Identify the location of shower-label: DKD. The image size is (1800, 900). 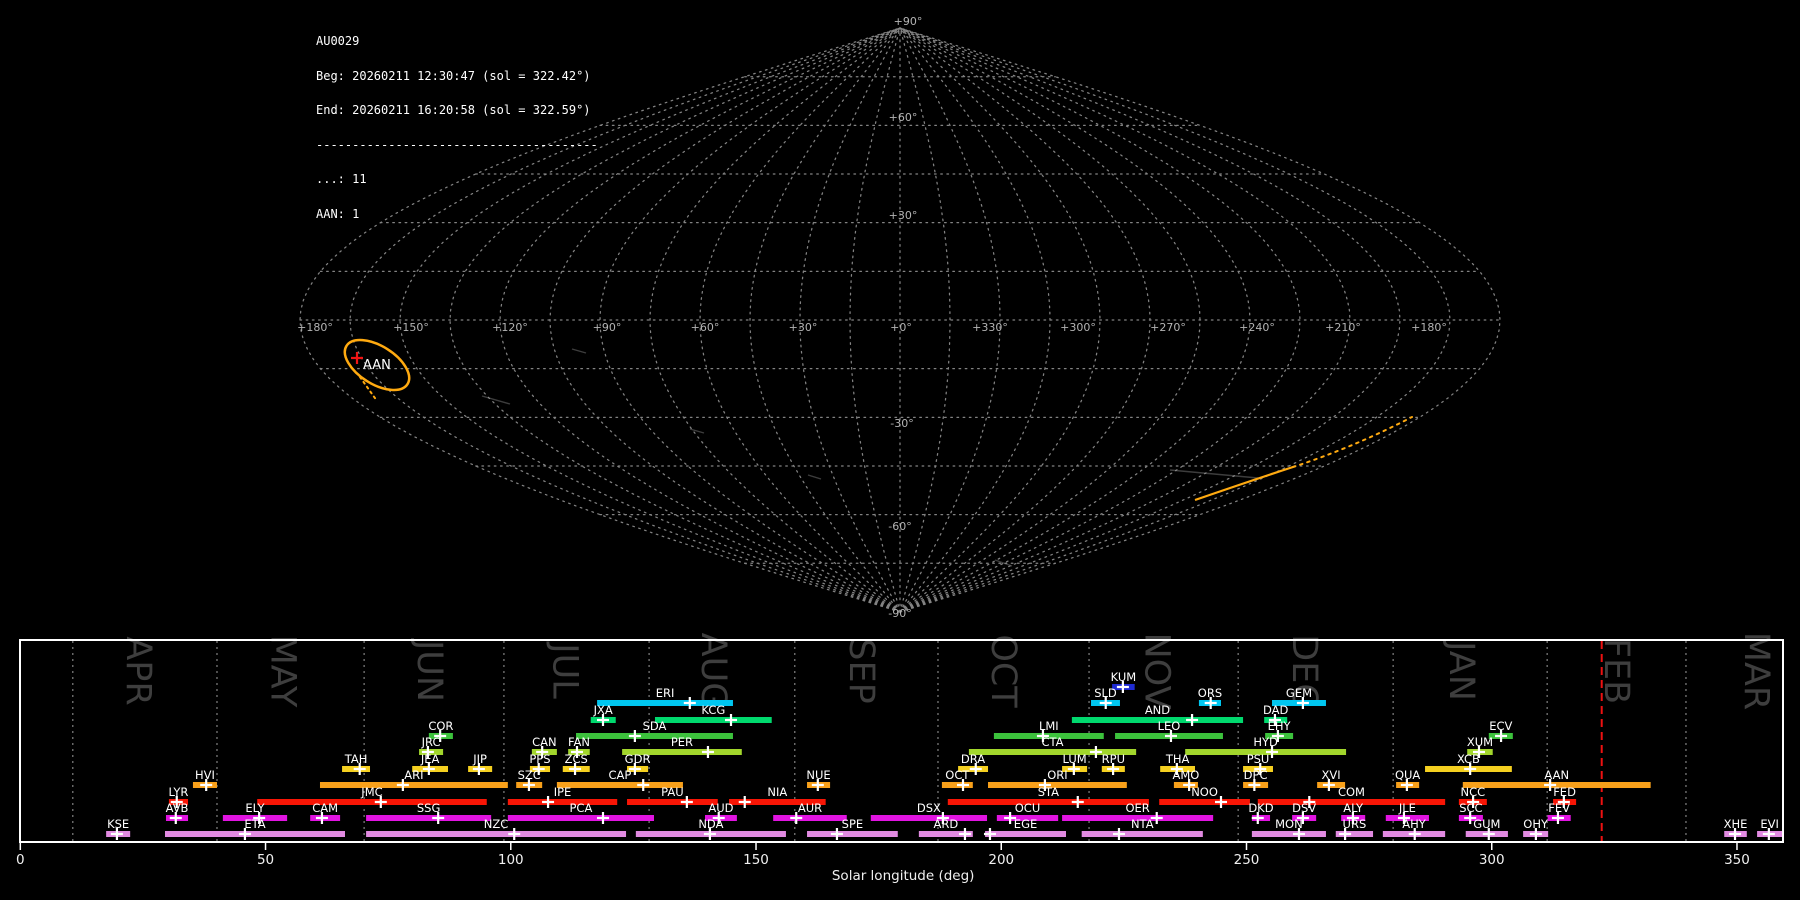
(1260, 808).